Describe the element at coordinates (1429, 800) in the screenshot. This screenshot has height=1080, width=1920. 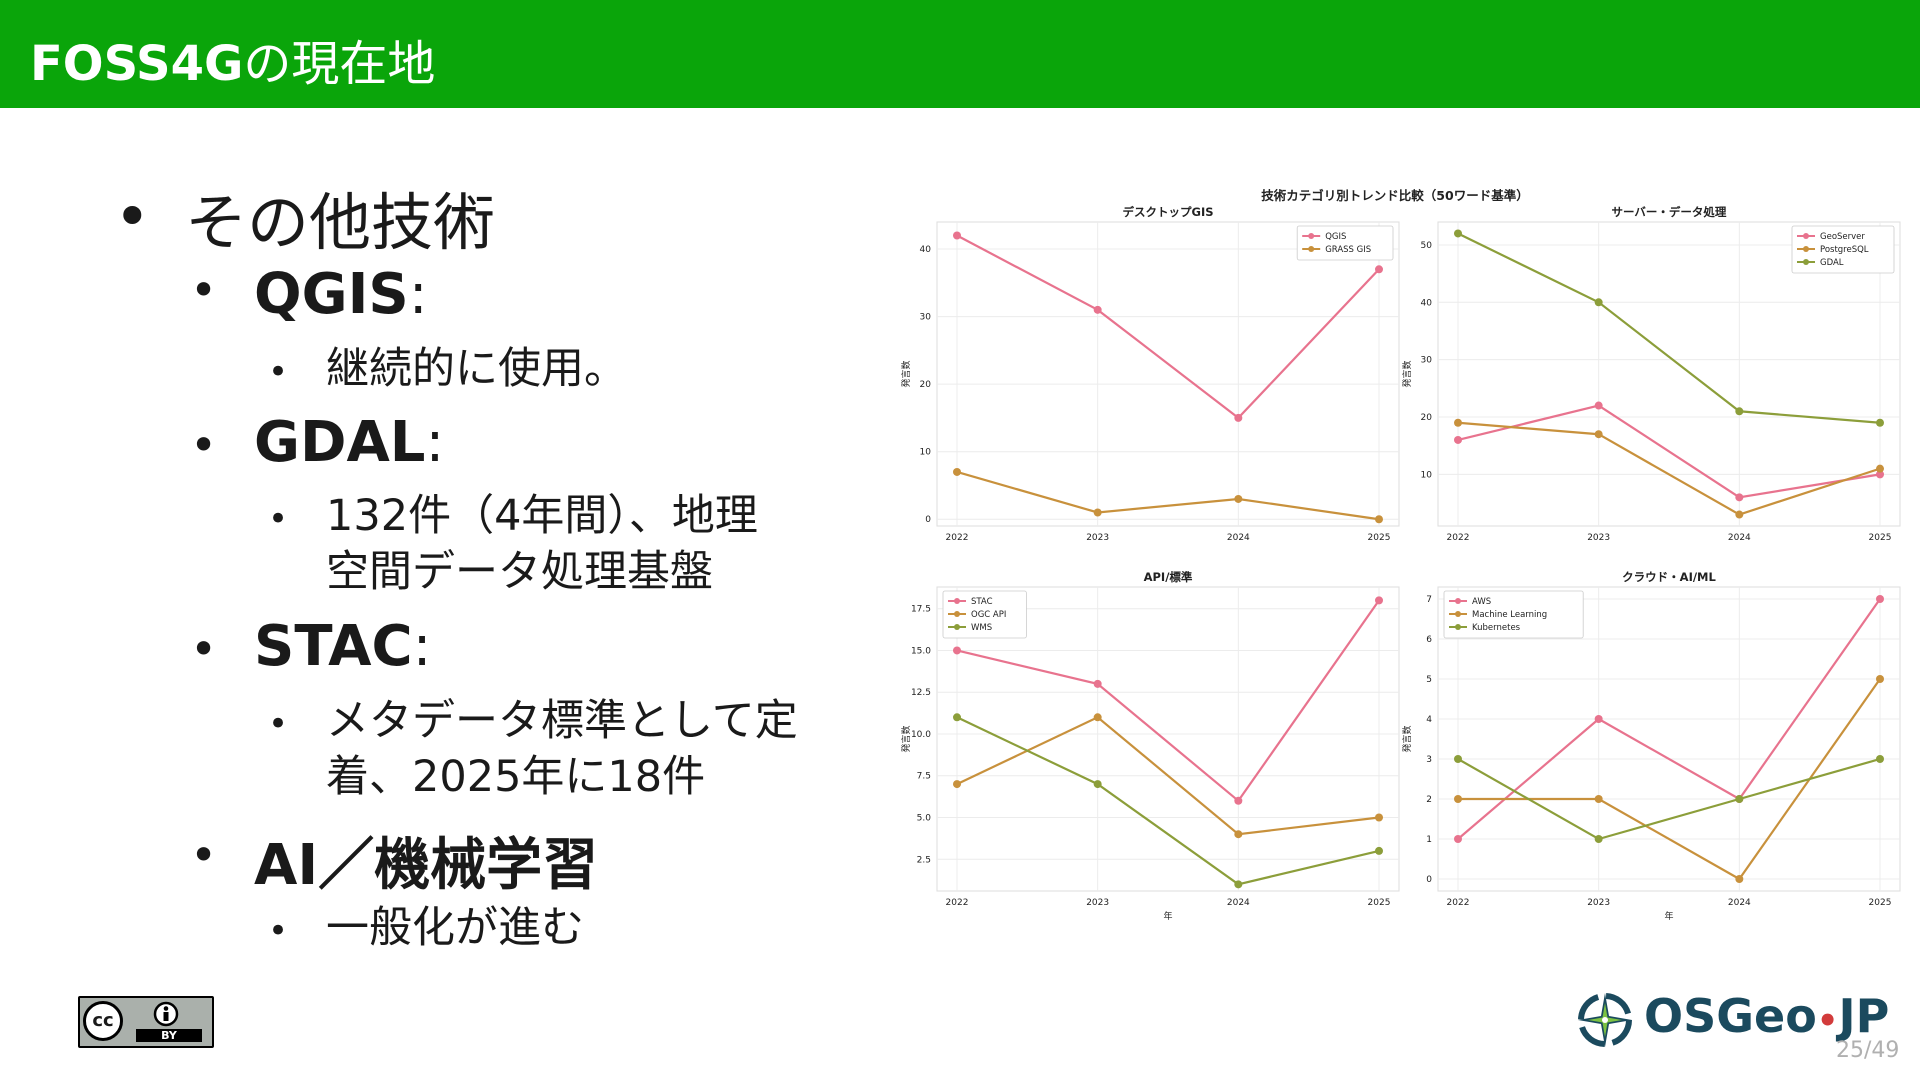
I see `y-tick-label: 2` at that location.